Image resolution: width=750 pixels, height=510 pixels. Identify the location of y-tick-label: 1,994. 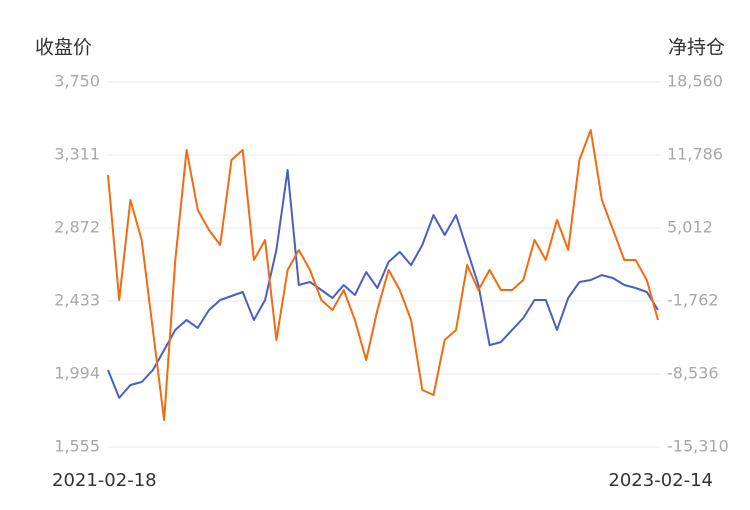
(77, 373).